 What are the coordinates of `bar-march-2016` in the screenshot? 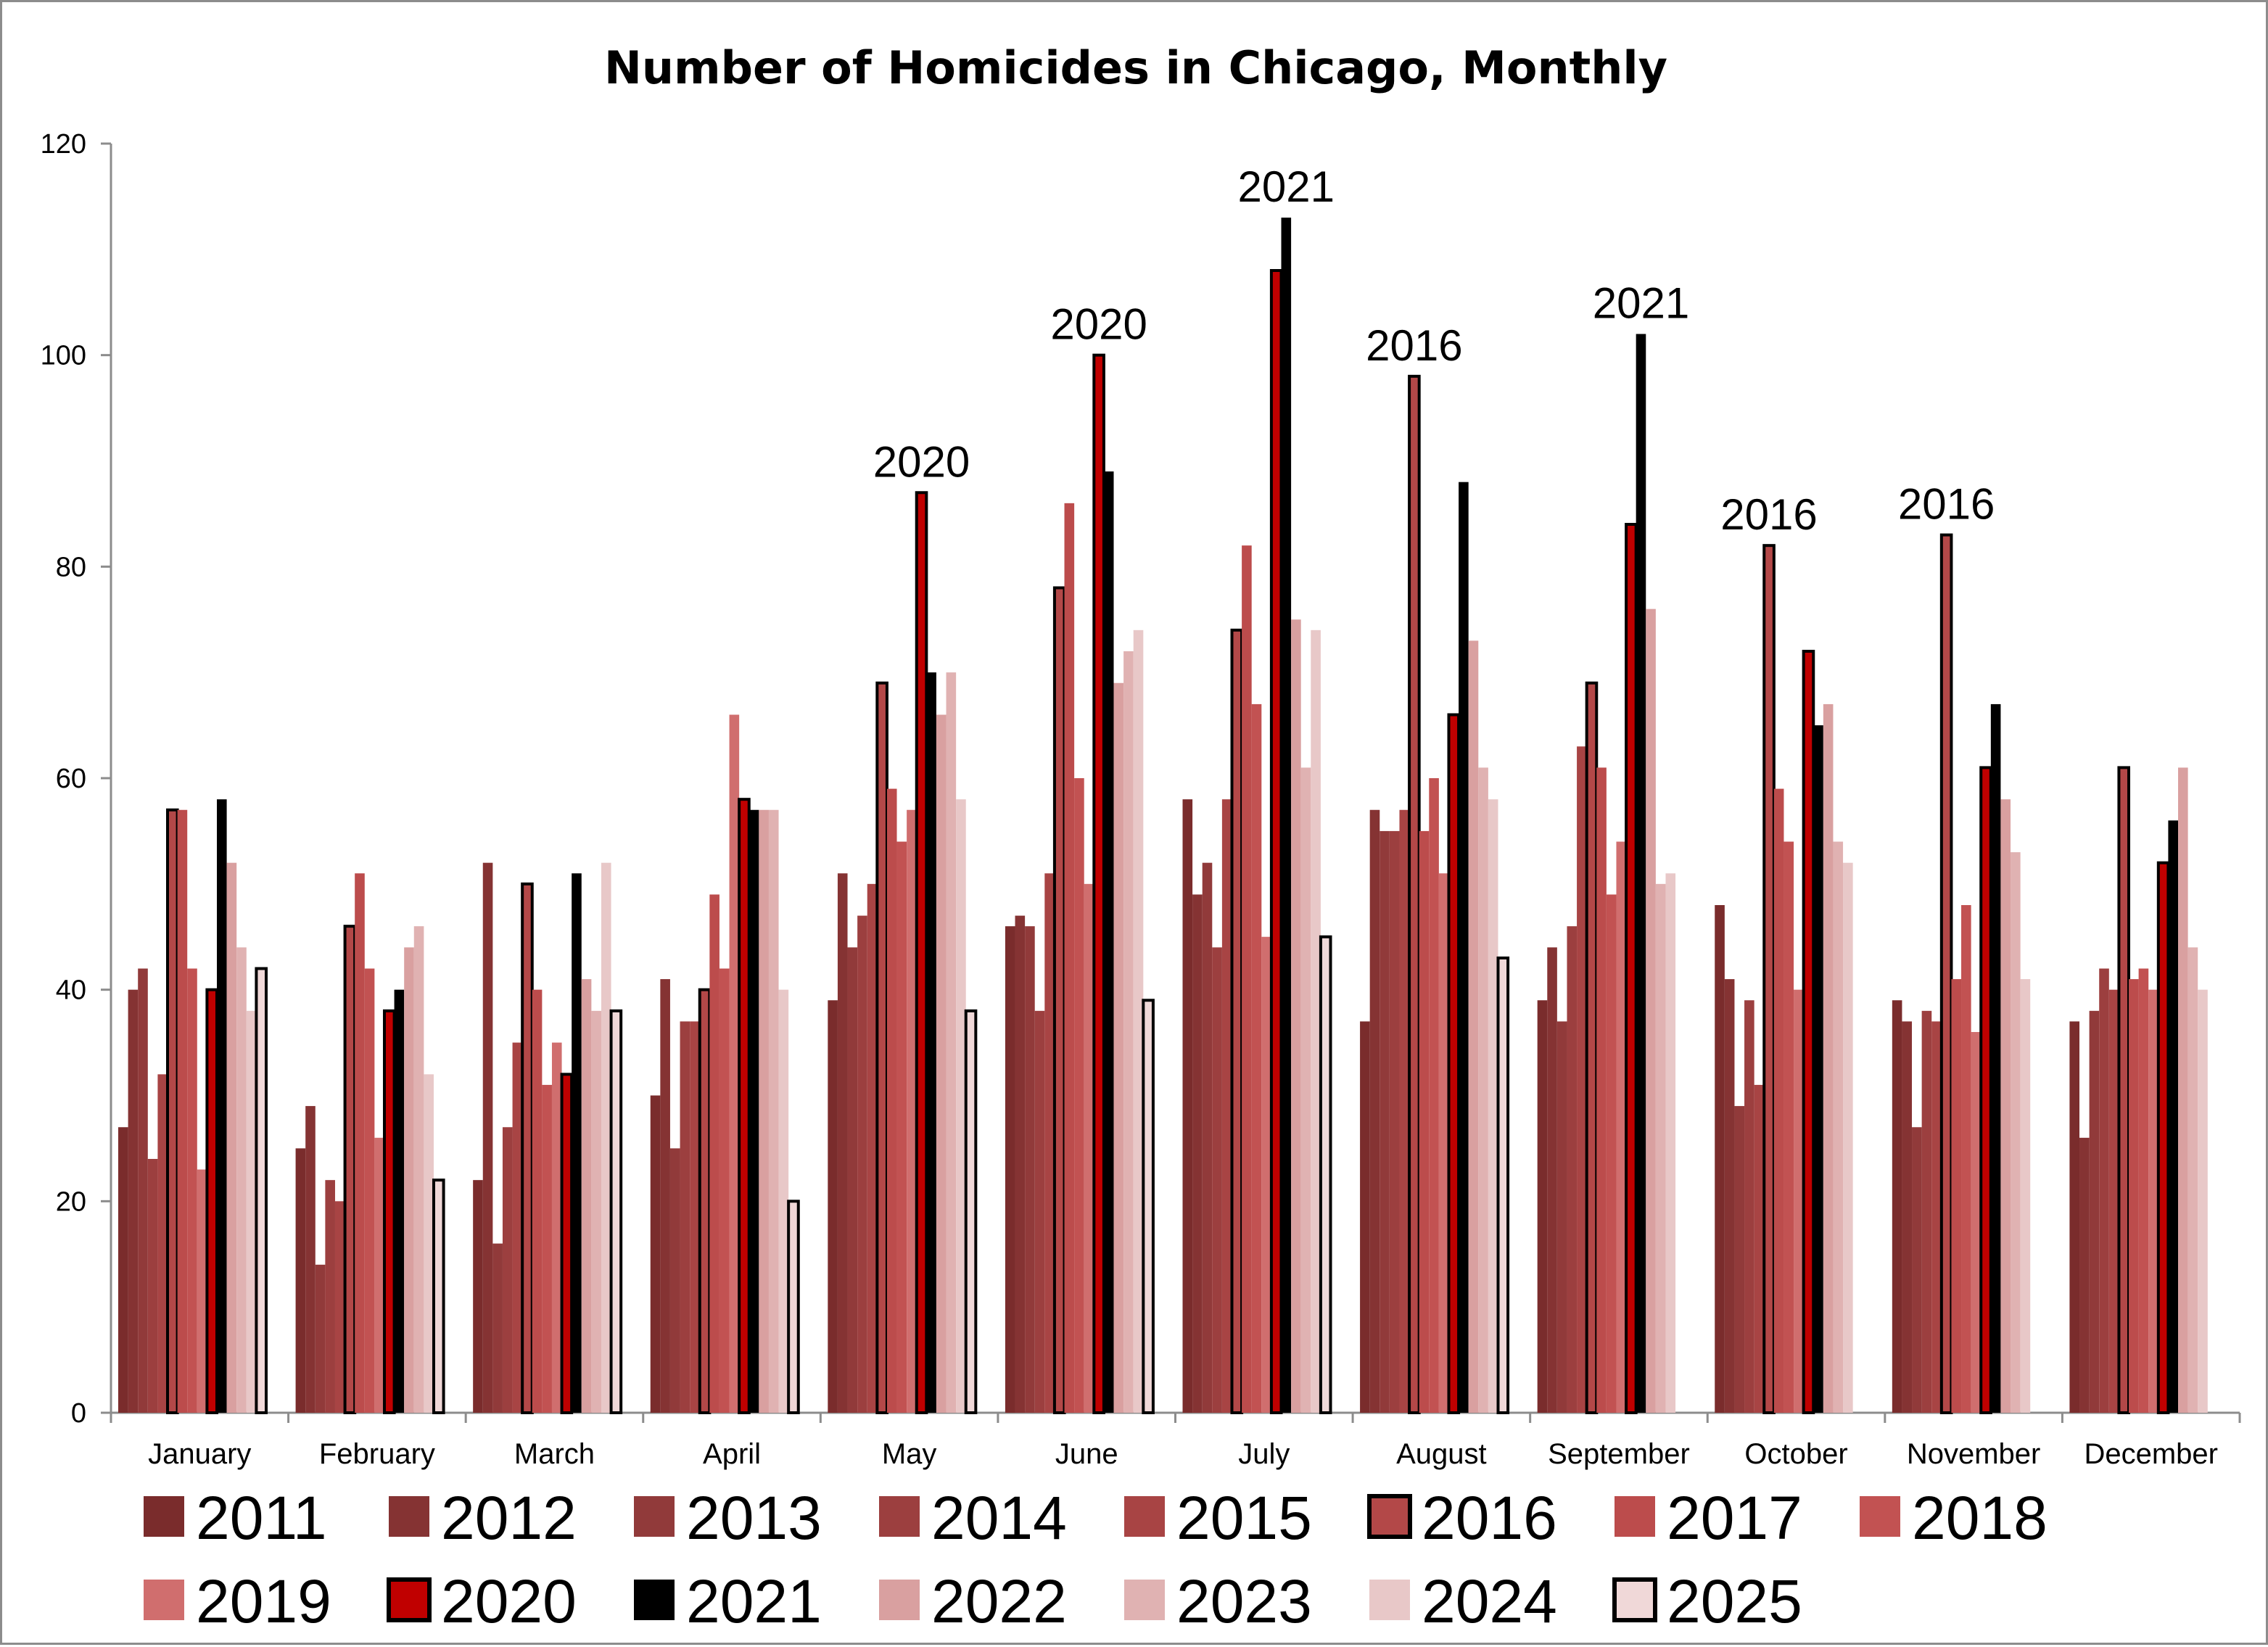 It's located at (527, 1148).